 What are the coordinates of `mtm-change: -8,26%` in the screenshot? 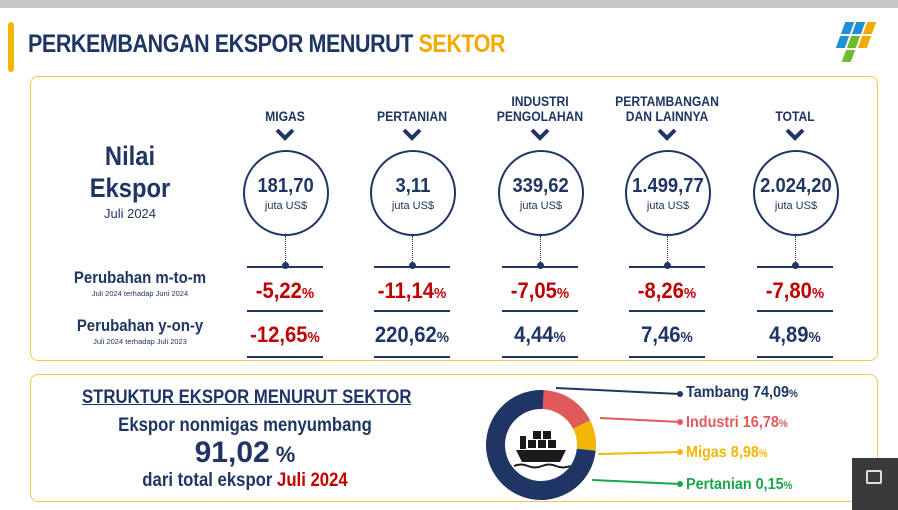 It's located at (667, 290).